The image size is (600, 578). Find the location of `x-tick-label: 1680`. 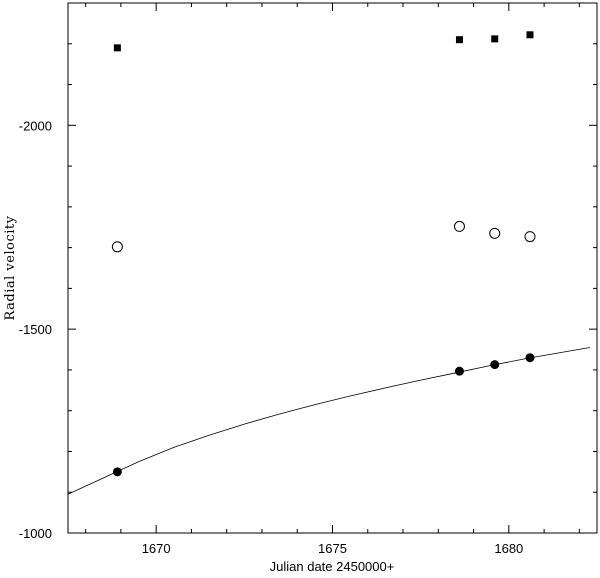

x-tick-label: 1680 is located at coordinates (508, 548).